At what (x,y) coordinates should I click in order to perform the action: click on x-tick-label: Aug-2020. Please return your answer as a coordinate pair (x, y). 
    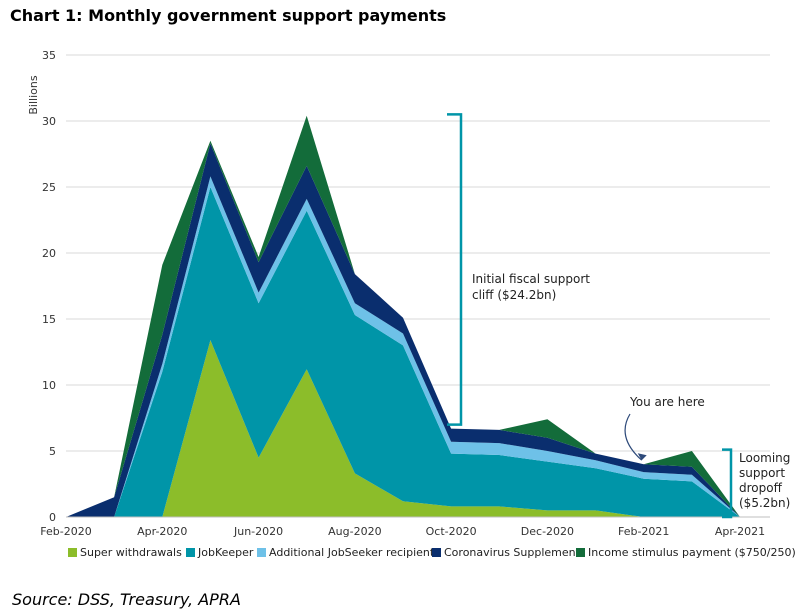
    Looking at the image, I should click on (354, 531).